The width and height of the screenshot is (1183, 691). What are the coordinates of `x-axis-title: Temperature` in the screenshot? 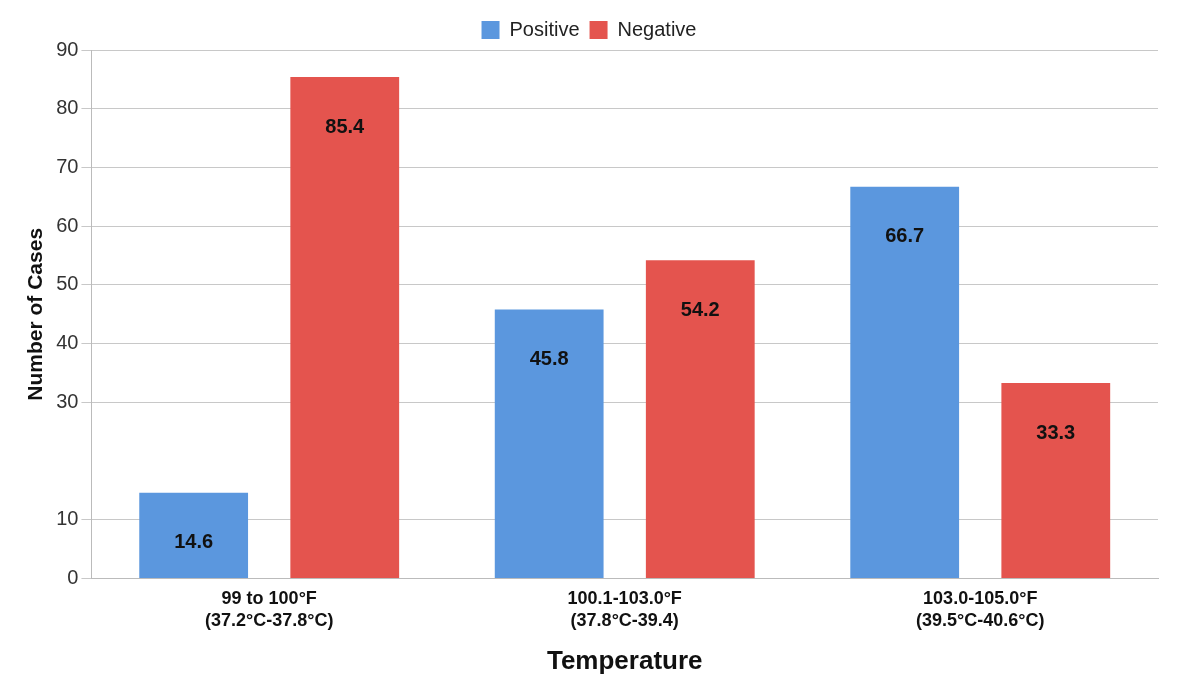 It's located at (624, 659).